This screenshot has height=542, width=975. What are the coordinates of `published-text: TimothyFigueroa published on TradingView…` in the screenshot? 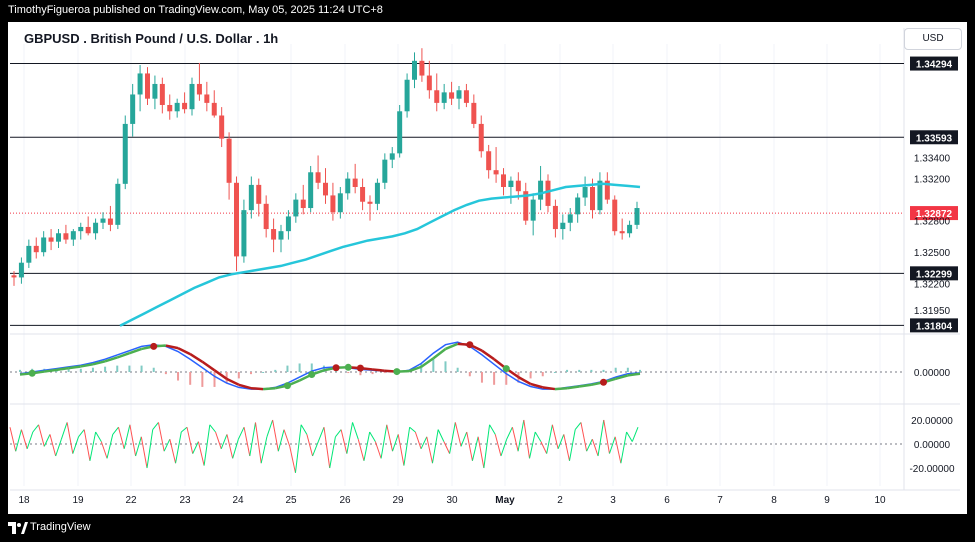 It's located at (195, 10).